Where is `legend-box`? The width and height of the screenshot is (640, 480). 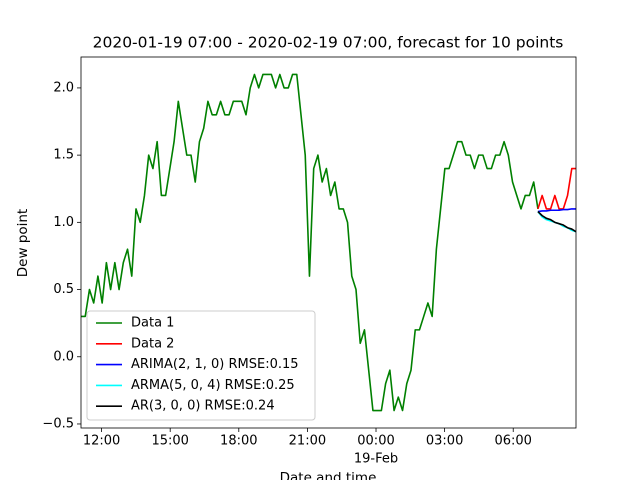
legend-box is located at coordinates (201, 365).